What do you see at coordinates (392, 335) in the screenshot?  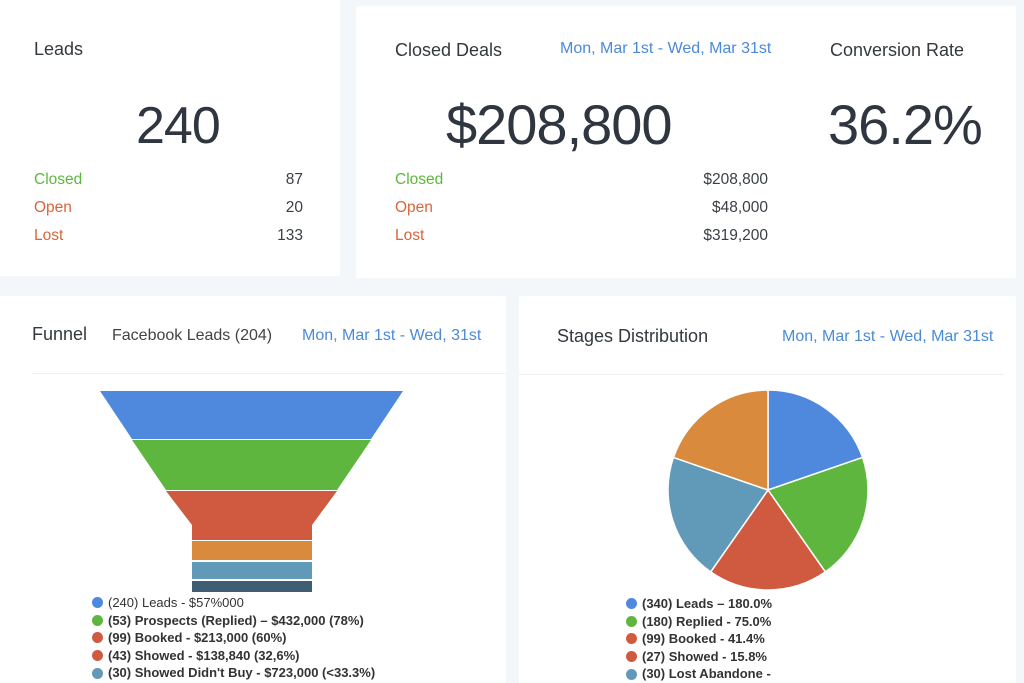 I see `funnel-date-range: Mon, Mar 1st - Wed, 31st` at bounding box center [392, 335].